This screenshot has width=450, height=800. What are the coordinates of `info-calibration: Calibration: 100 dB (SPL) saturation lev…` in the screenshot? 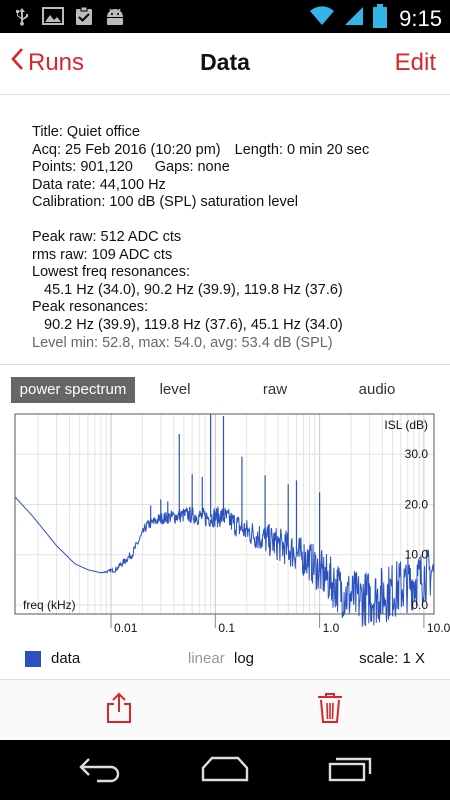 It's located at (165, 202).